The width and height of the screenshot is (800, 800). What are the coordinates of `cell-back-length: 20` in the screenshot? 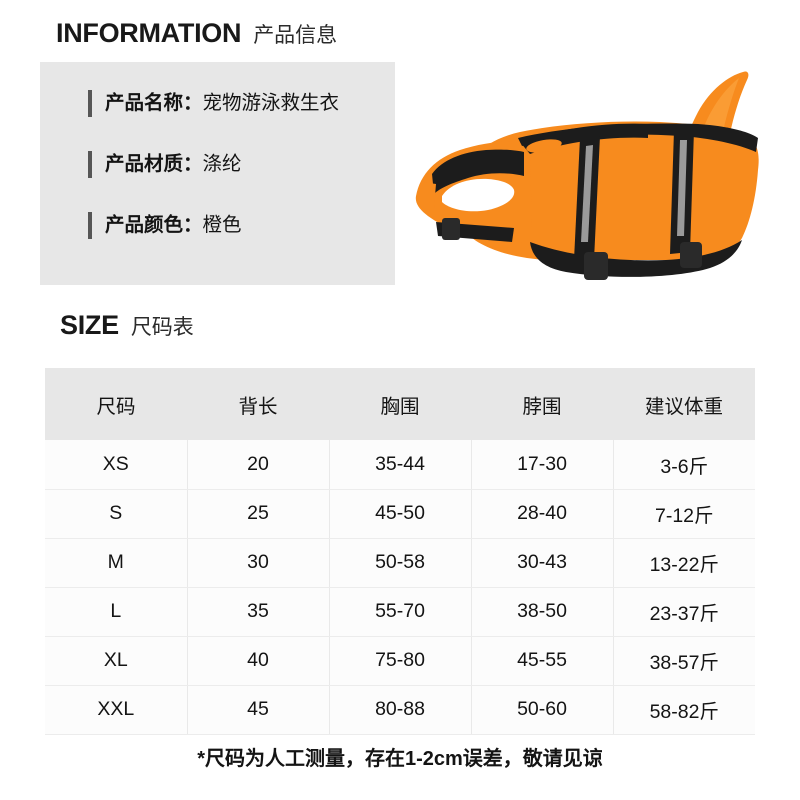 It's located at (258, 465).